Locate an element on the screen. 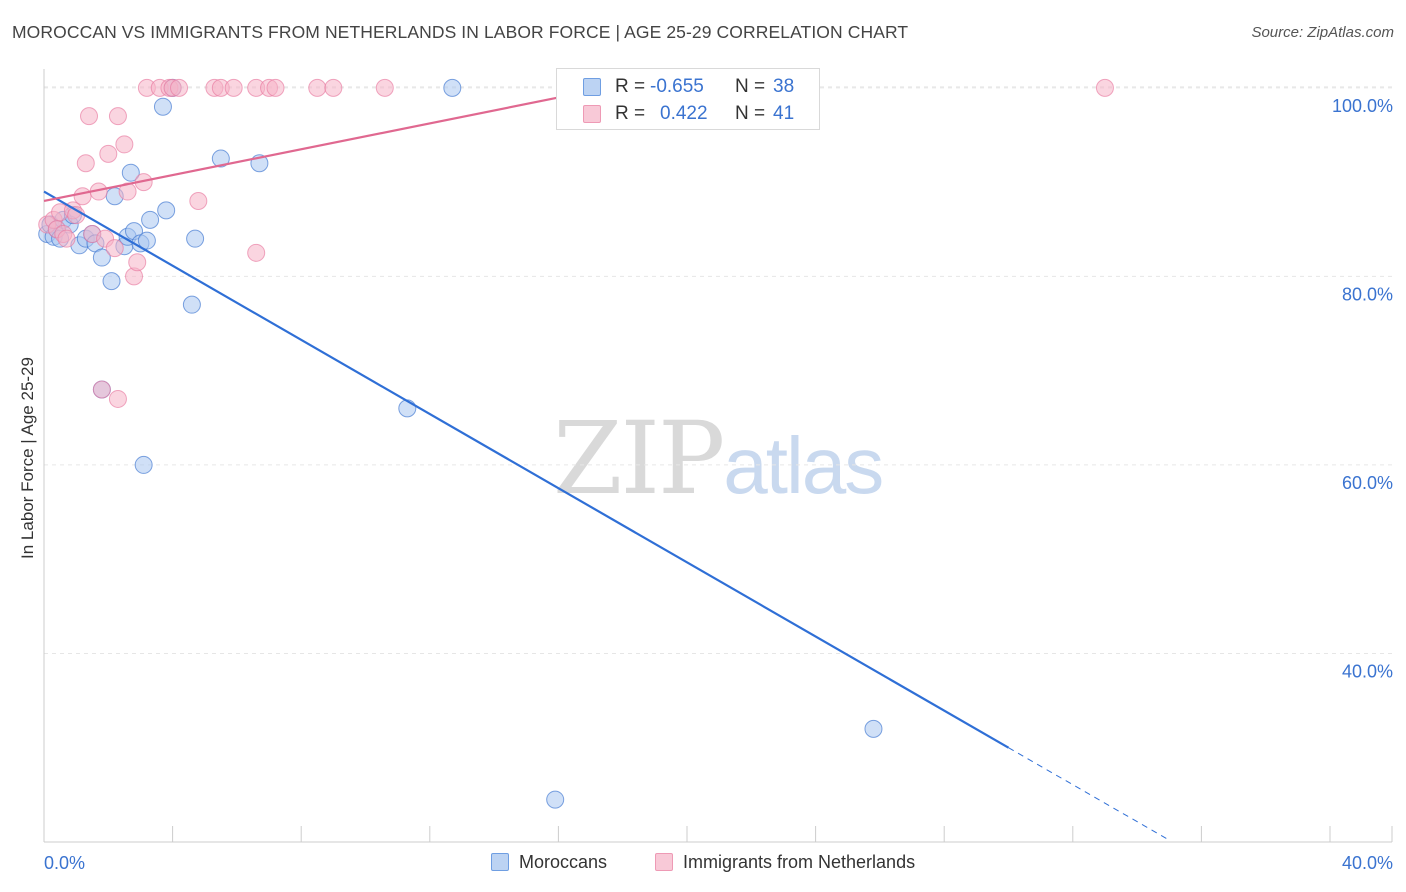  source-label: Source: ZipAtlas.com is located at coordinates (1322, 32).